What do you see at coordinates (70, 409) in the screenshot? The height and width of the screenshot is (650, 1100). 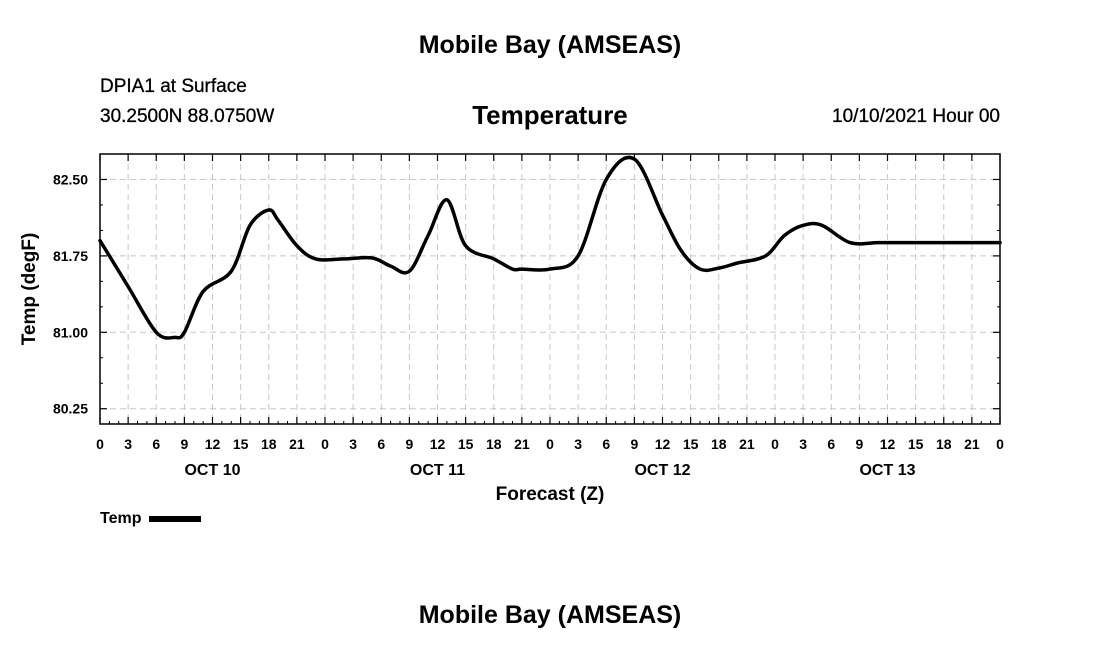 I see `y-tick-label: 80.25` at bounding box center [70, 409].